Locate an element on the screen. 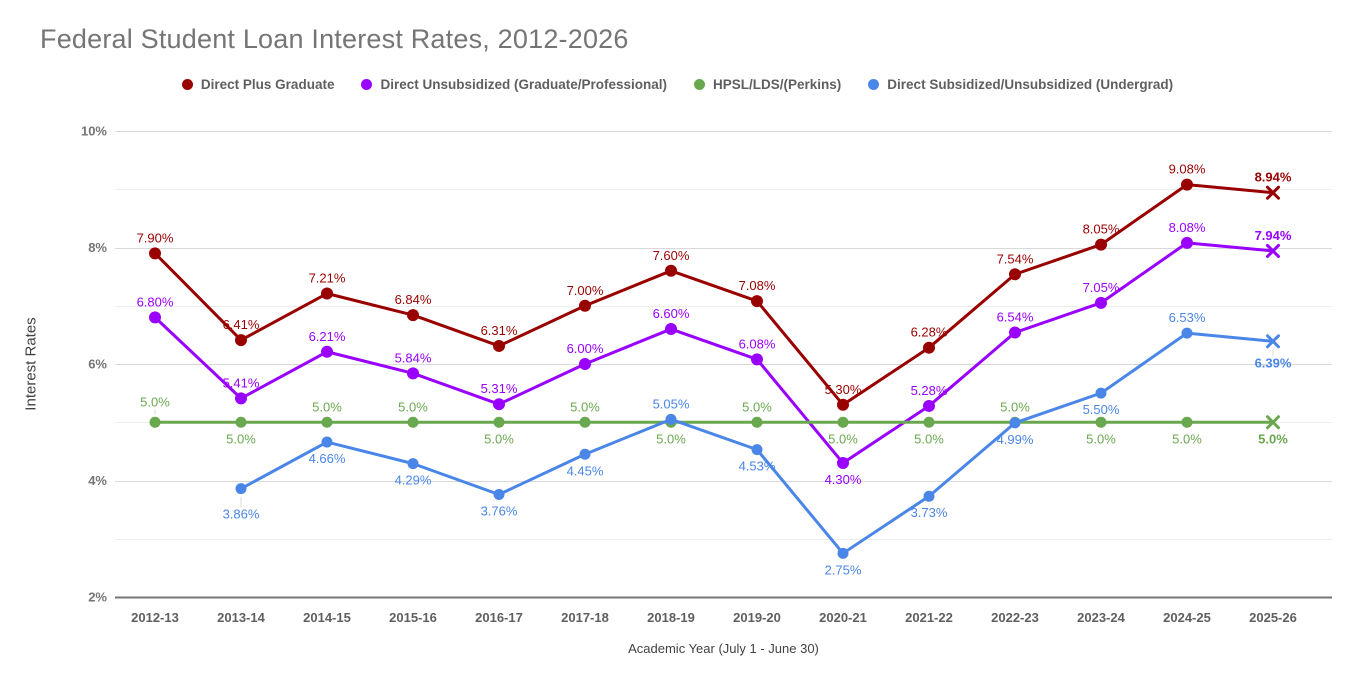  legend-item-hpsl-lds-perkins: HPSL/LDS/(Perkins) is located at coordinates (767, 84).